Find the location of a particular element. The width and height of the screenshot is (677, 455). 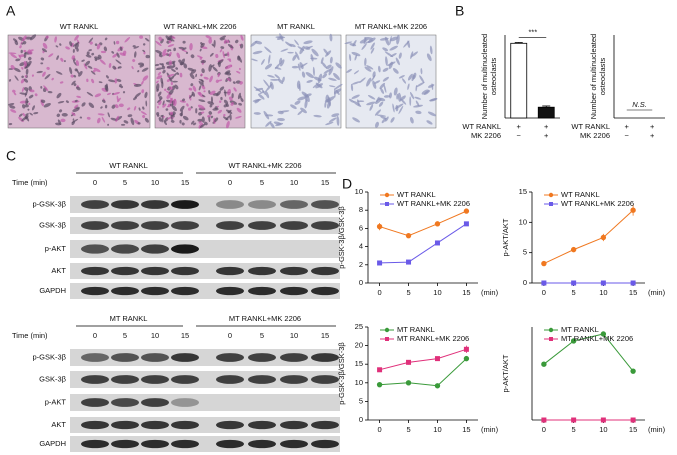

micrograph-title: WT RANKL is located at coordinates (79, 26).